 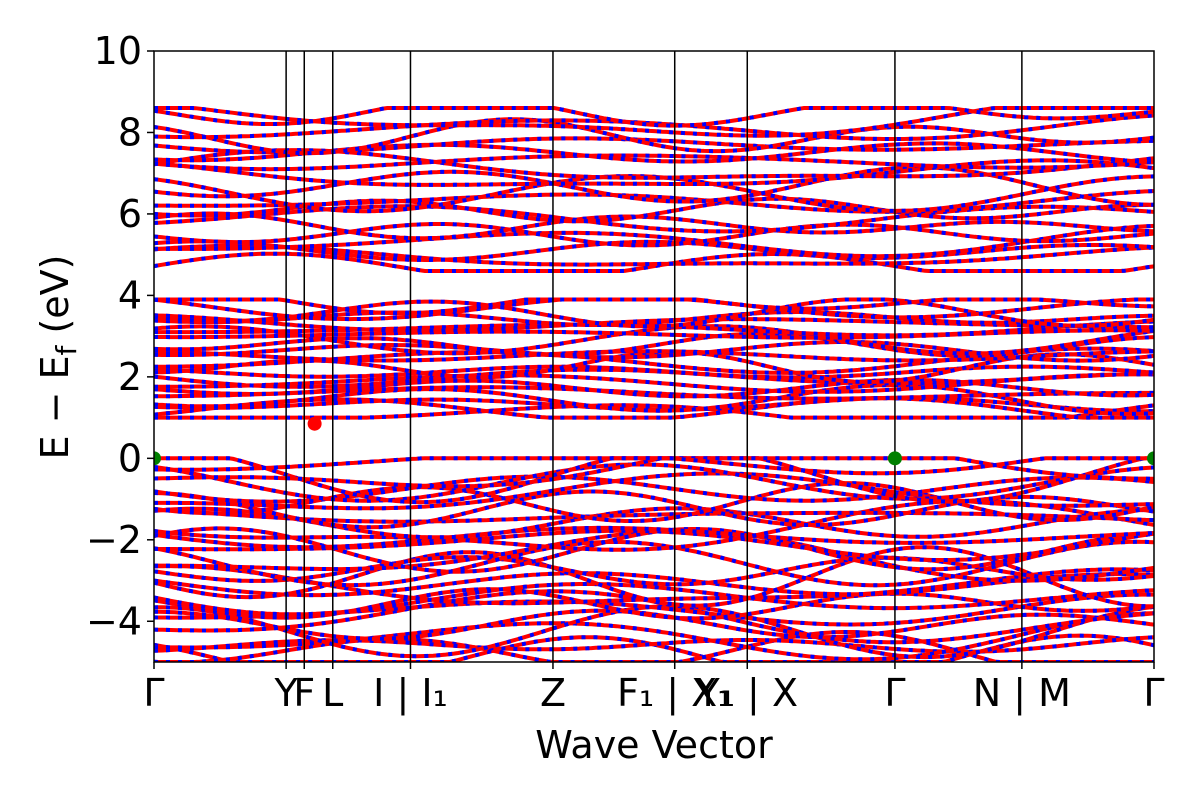 What do you see at coordinates (130, 214) in the screenshot?
I see `y-tick-label: 6` at bounding box center [130, 214].